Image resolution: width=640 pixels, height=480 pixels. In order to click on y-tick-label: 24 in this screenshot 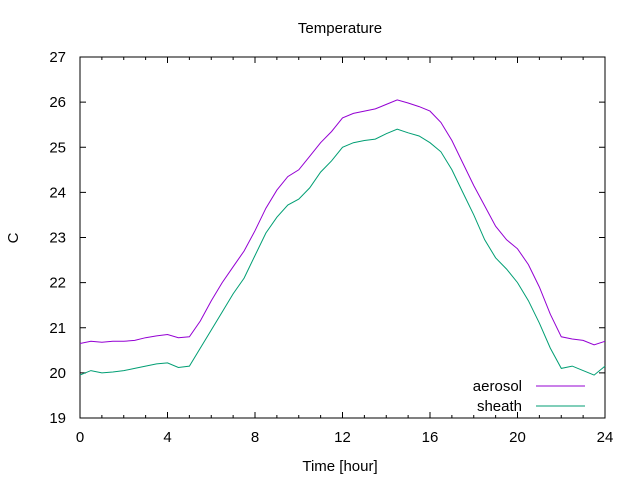, I will do `click(57, 192)`.